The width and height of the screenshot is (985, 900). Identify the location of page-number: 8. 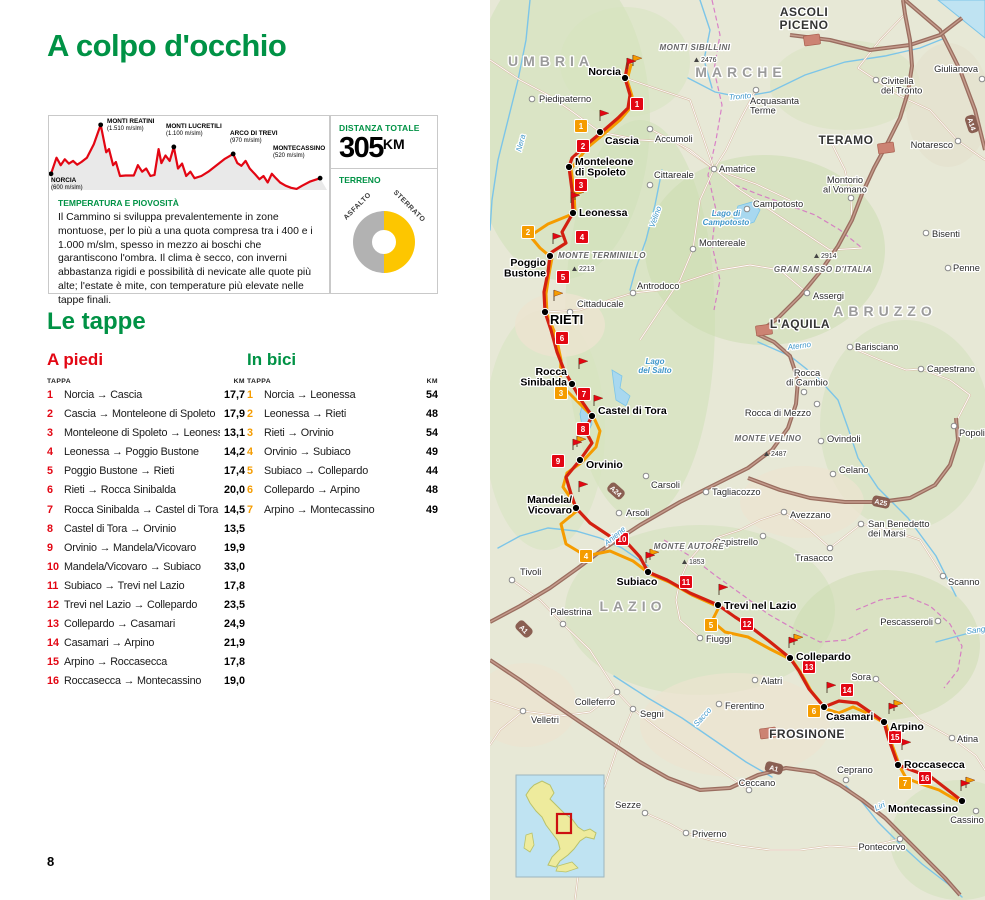
(51, 861).